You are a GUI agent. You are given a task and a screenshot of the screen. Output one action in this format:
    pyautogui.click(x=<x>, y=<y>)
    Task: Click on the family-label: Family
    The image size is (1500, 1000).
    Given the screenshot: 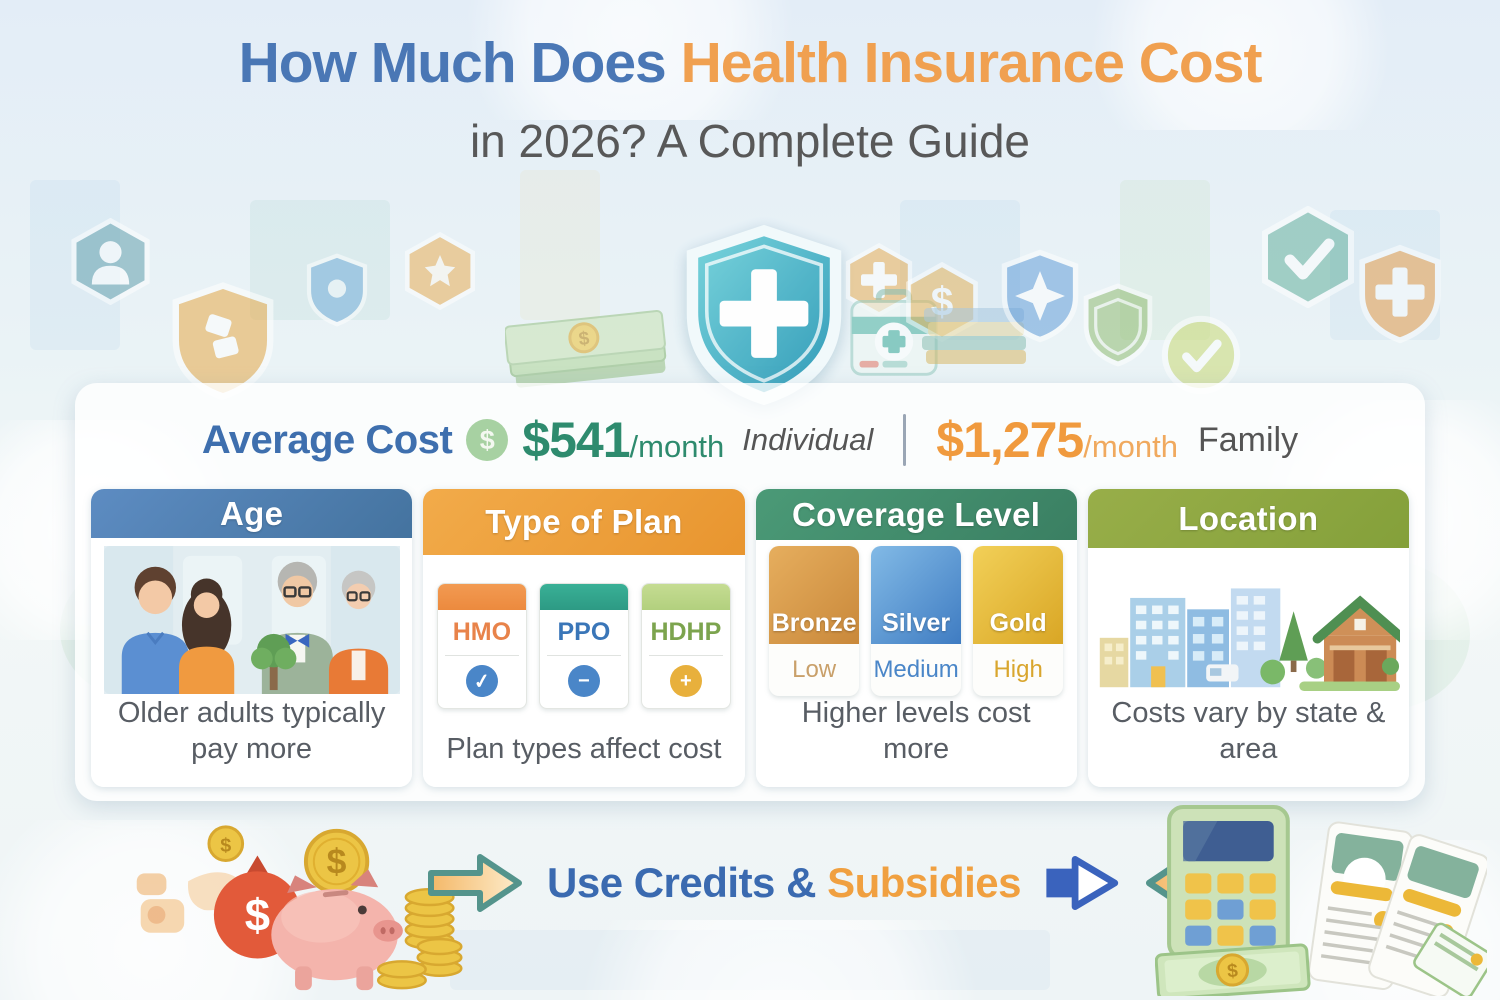 What is the action you would take?
    pyautogui.click(x=1248, y=439)
    